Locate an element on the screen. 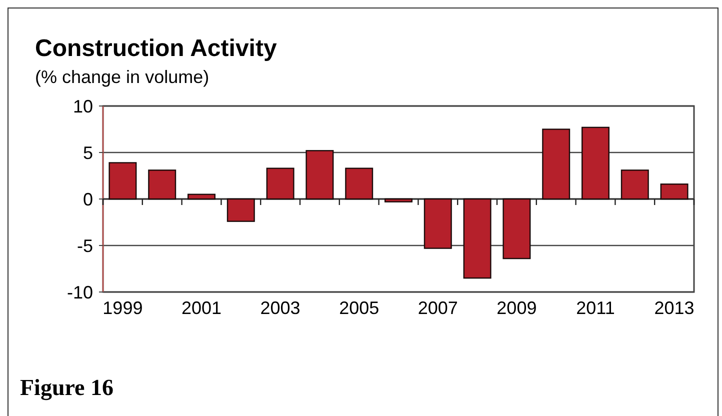  chart-title: Construction Activity is located at coordinates (156, 48).